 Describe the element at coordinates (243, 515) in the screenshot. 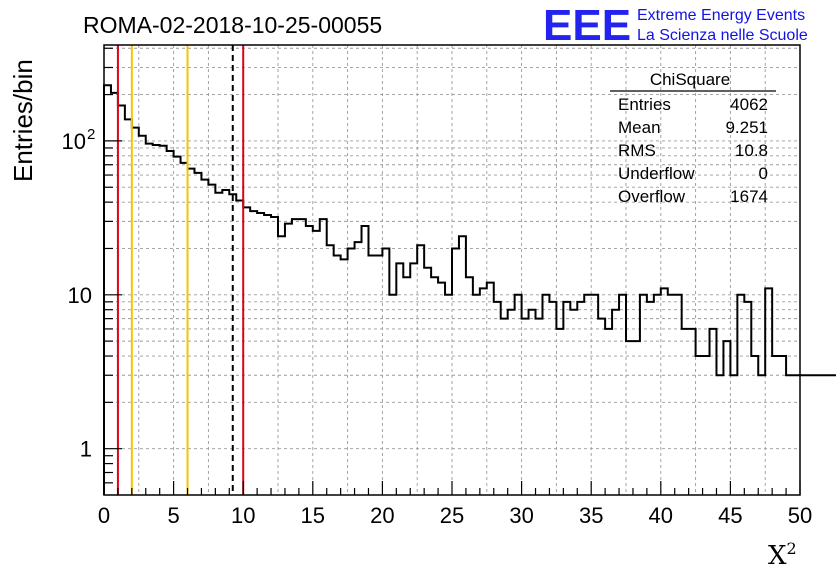

I see `x-tick-label: 10` at that location.